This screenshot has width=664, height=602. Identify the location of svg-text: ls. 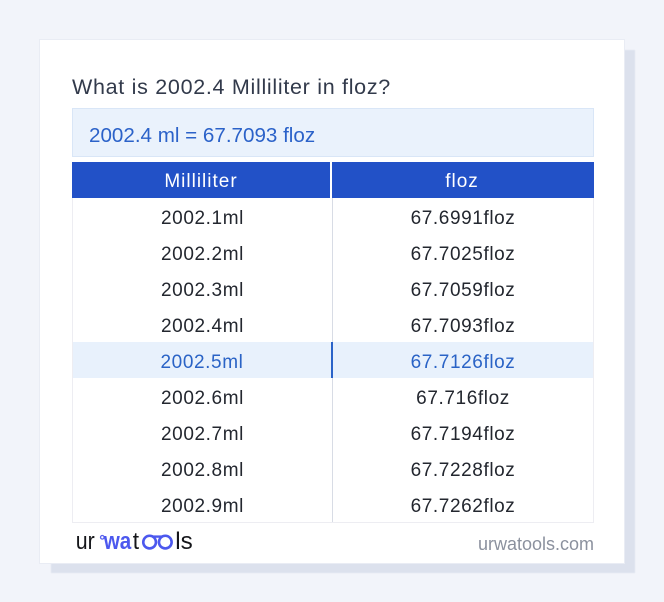
(184, 542).